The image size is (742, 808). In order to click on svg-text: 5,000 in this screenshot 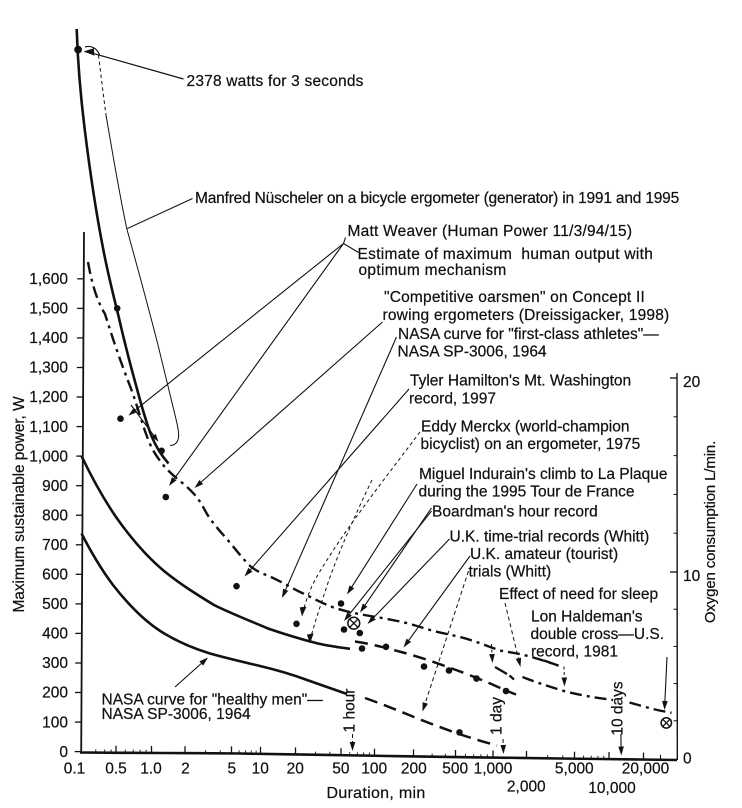, I will do `click(574, 769)`.